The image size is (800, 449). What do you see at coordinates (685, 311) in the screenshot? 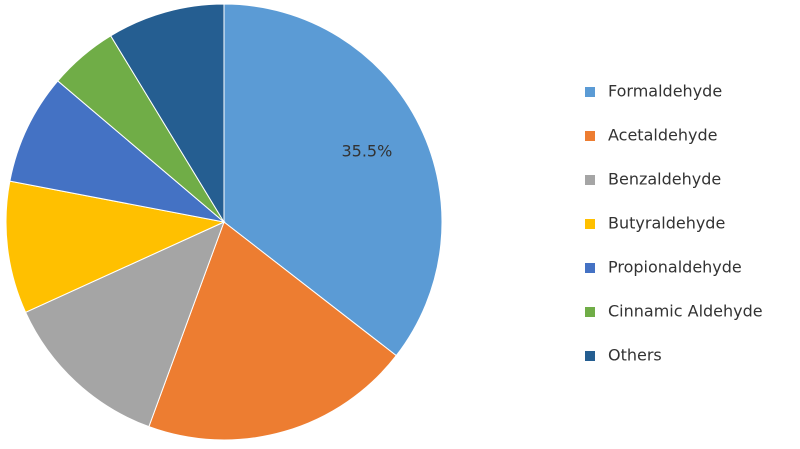
I see `legend-label: Cinnamic Aldehyde` at bounding box center [685, 311].